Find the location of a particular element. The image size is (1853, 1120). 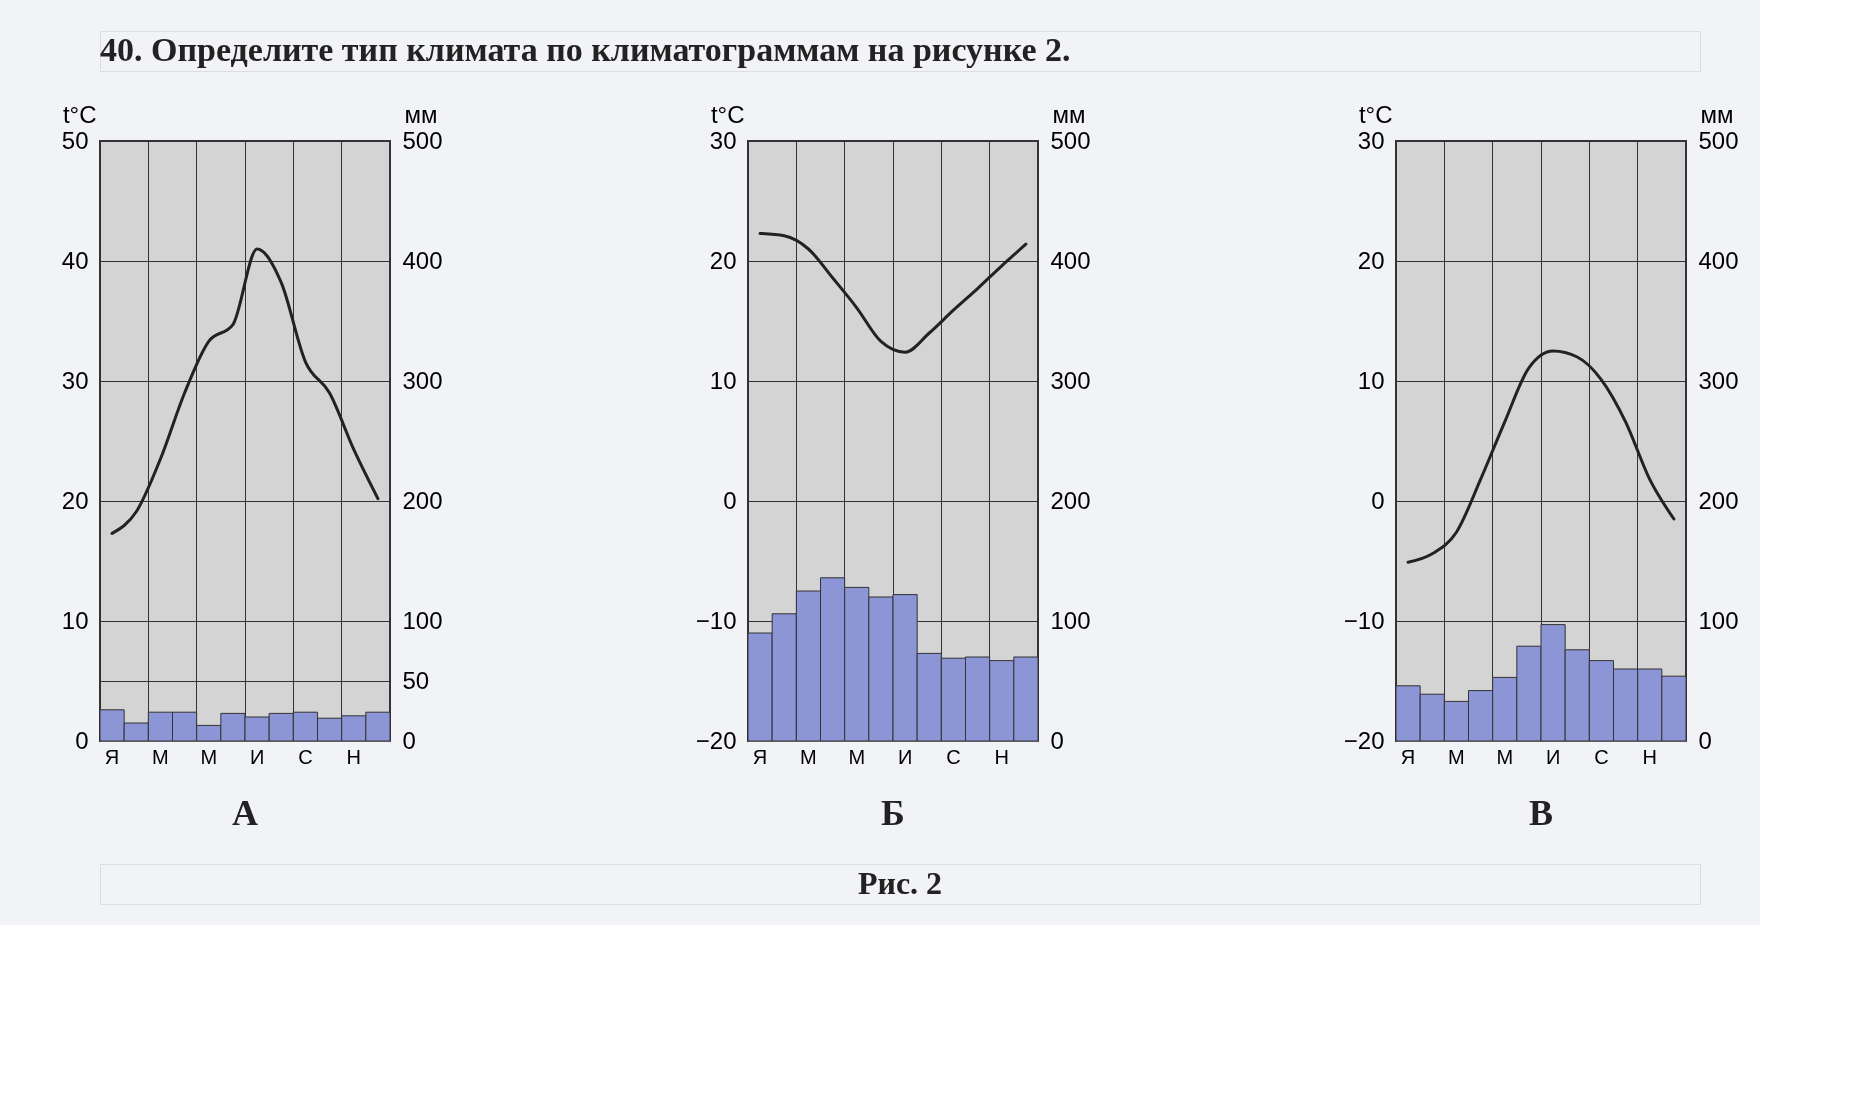

text: А is located at coordinates (245, 813).